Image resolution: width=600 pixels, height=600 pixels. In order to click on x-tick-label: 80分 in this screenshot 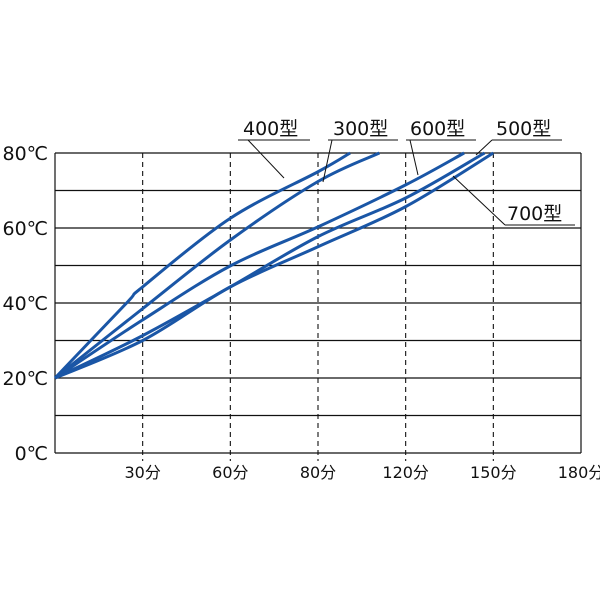, I will do `click(318, 472)`.